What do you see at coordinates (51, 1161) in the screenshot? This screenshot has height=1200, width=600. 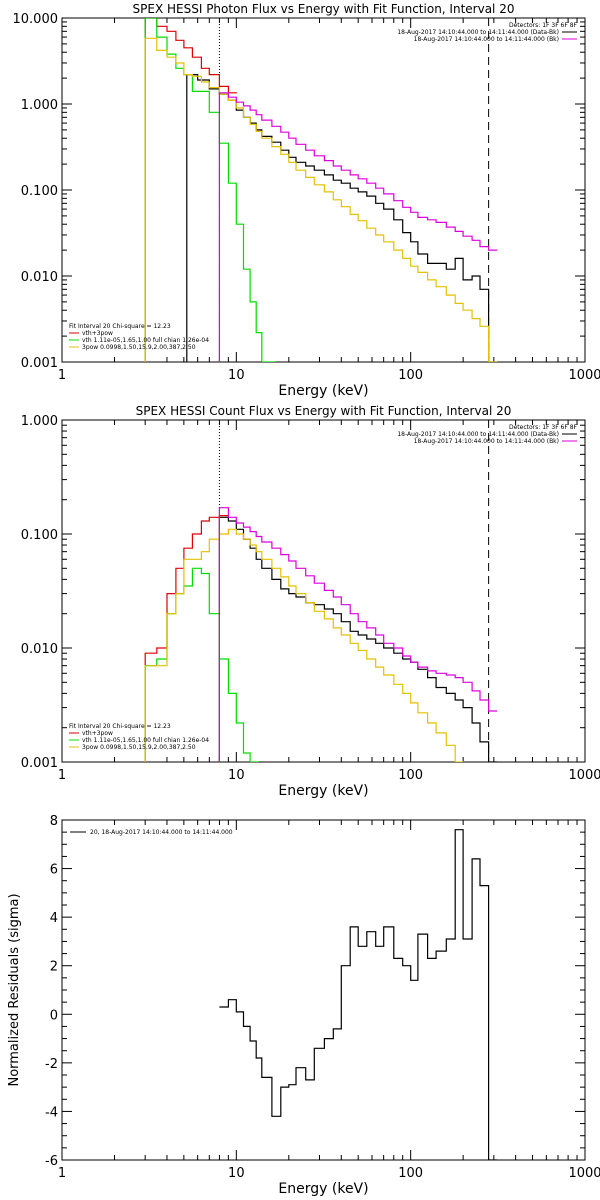 I see `y-tick-label: -6` at bounding box center [51, 1161].